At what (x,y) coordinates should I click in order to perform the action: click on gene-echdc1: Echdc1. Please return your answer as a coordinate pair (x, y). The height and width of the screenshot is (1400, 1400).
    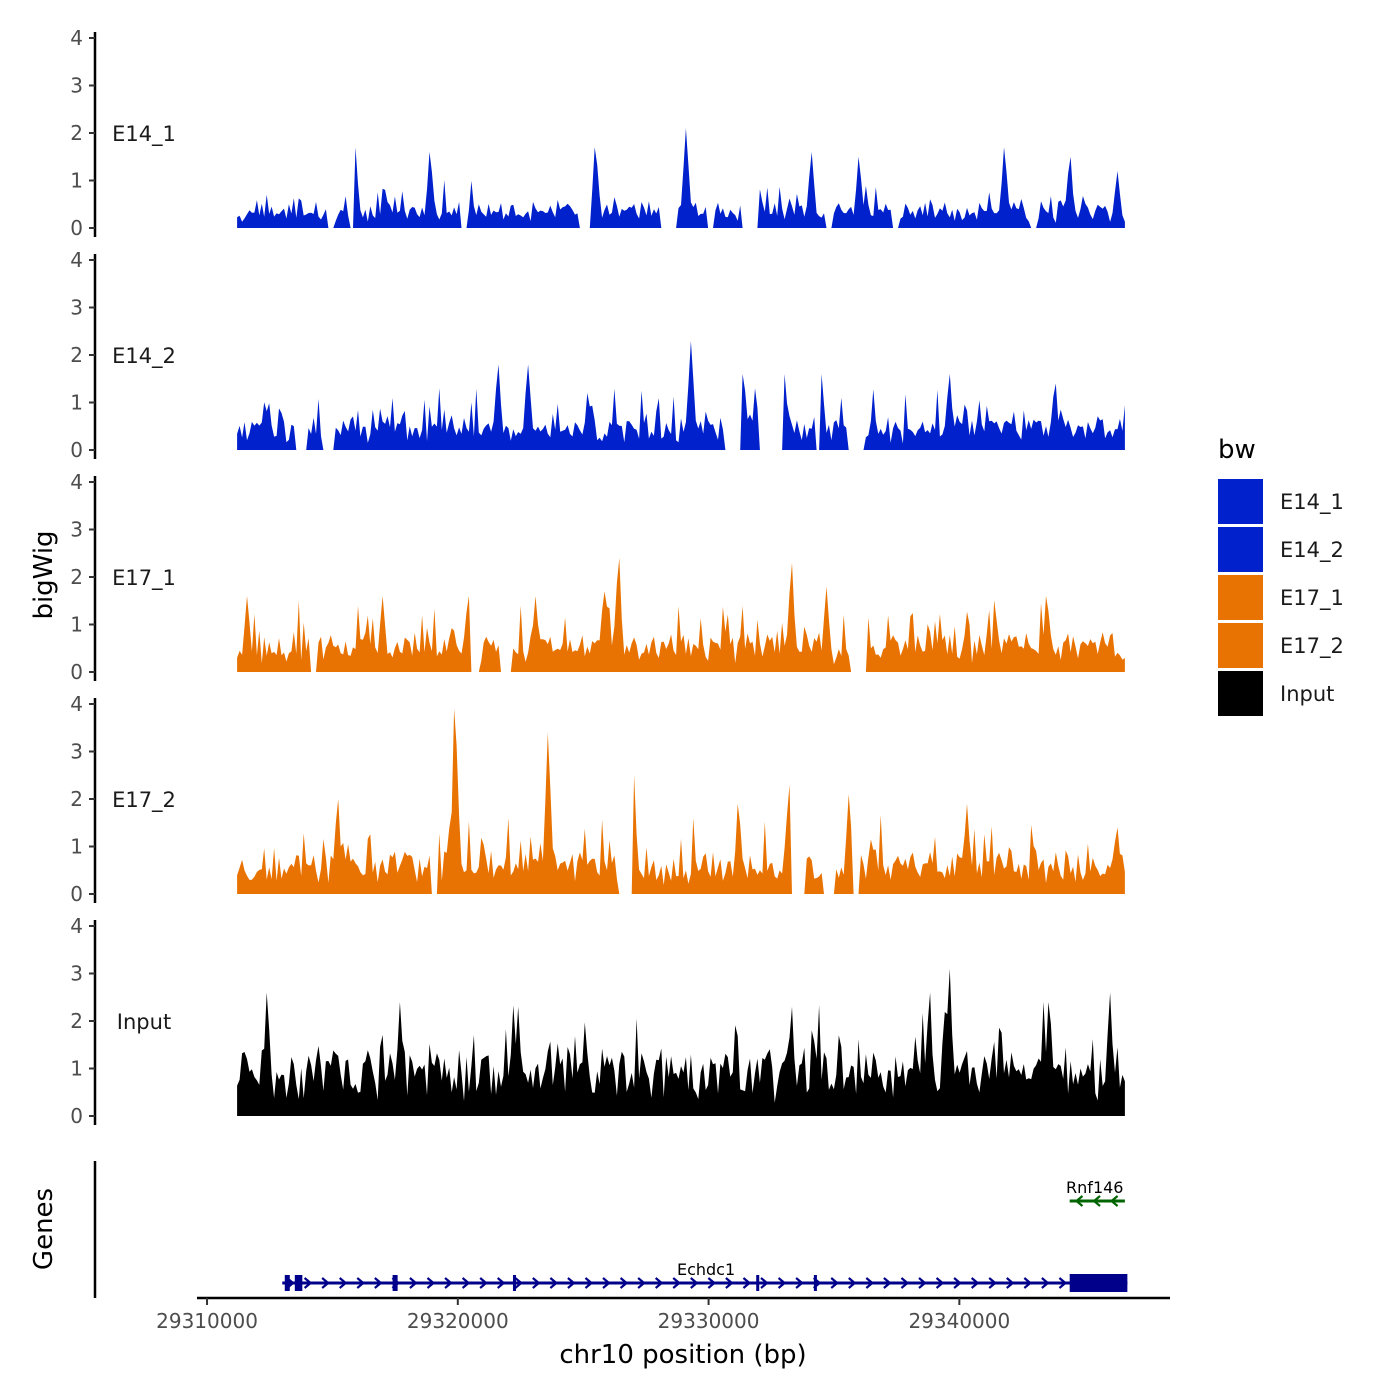
    Looking at the image, I should click on (705, 1276).